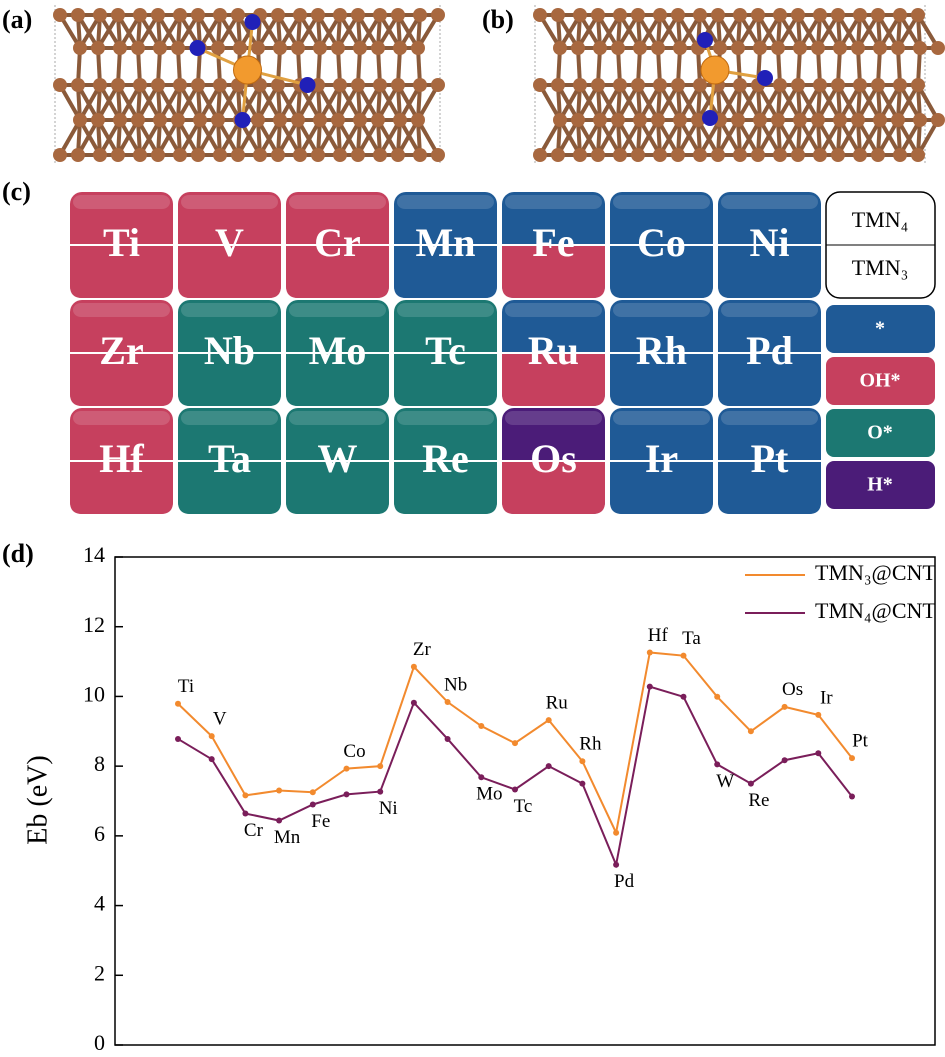 This screenshot has height=1057, width=945. Describe the element at coordinates (338, 458) in the screenshot. I see `element-symbol: W` at that location.